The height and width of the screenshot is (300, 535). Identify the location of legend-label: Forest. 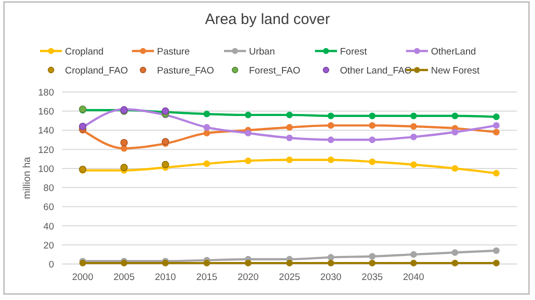
(354, 52).